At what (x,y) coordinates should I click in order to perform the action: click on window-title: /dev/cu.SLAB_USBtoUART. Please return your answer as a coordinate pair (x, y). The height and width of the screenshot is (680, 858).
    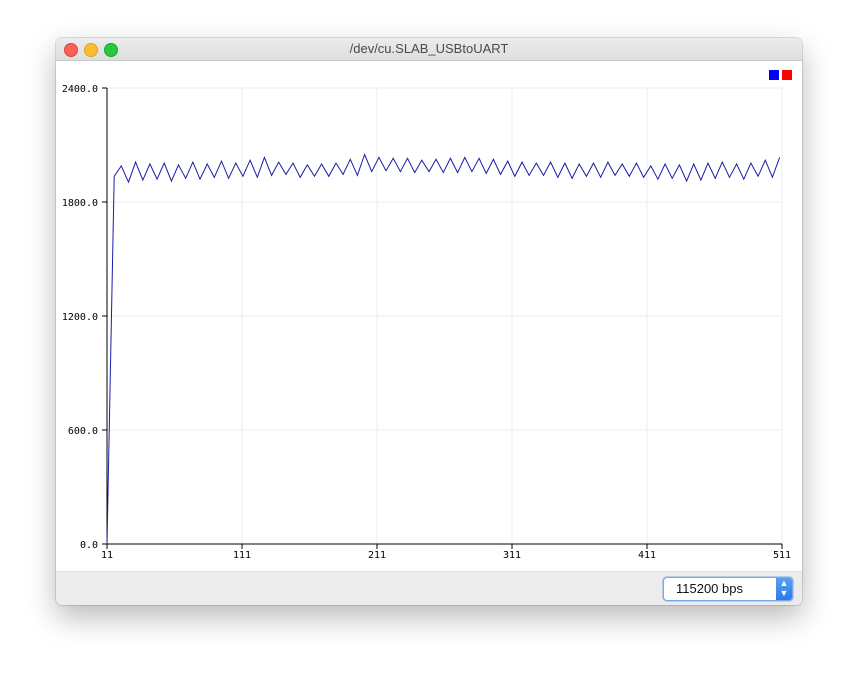
    Looking at the image, I should click on (429, 48).